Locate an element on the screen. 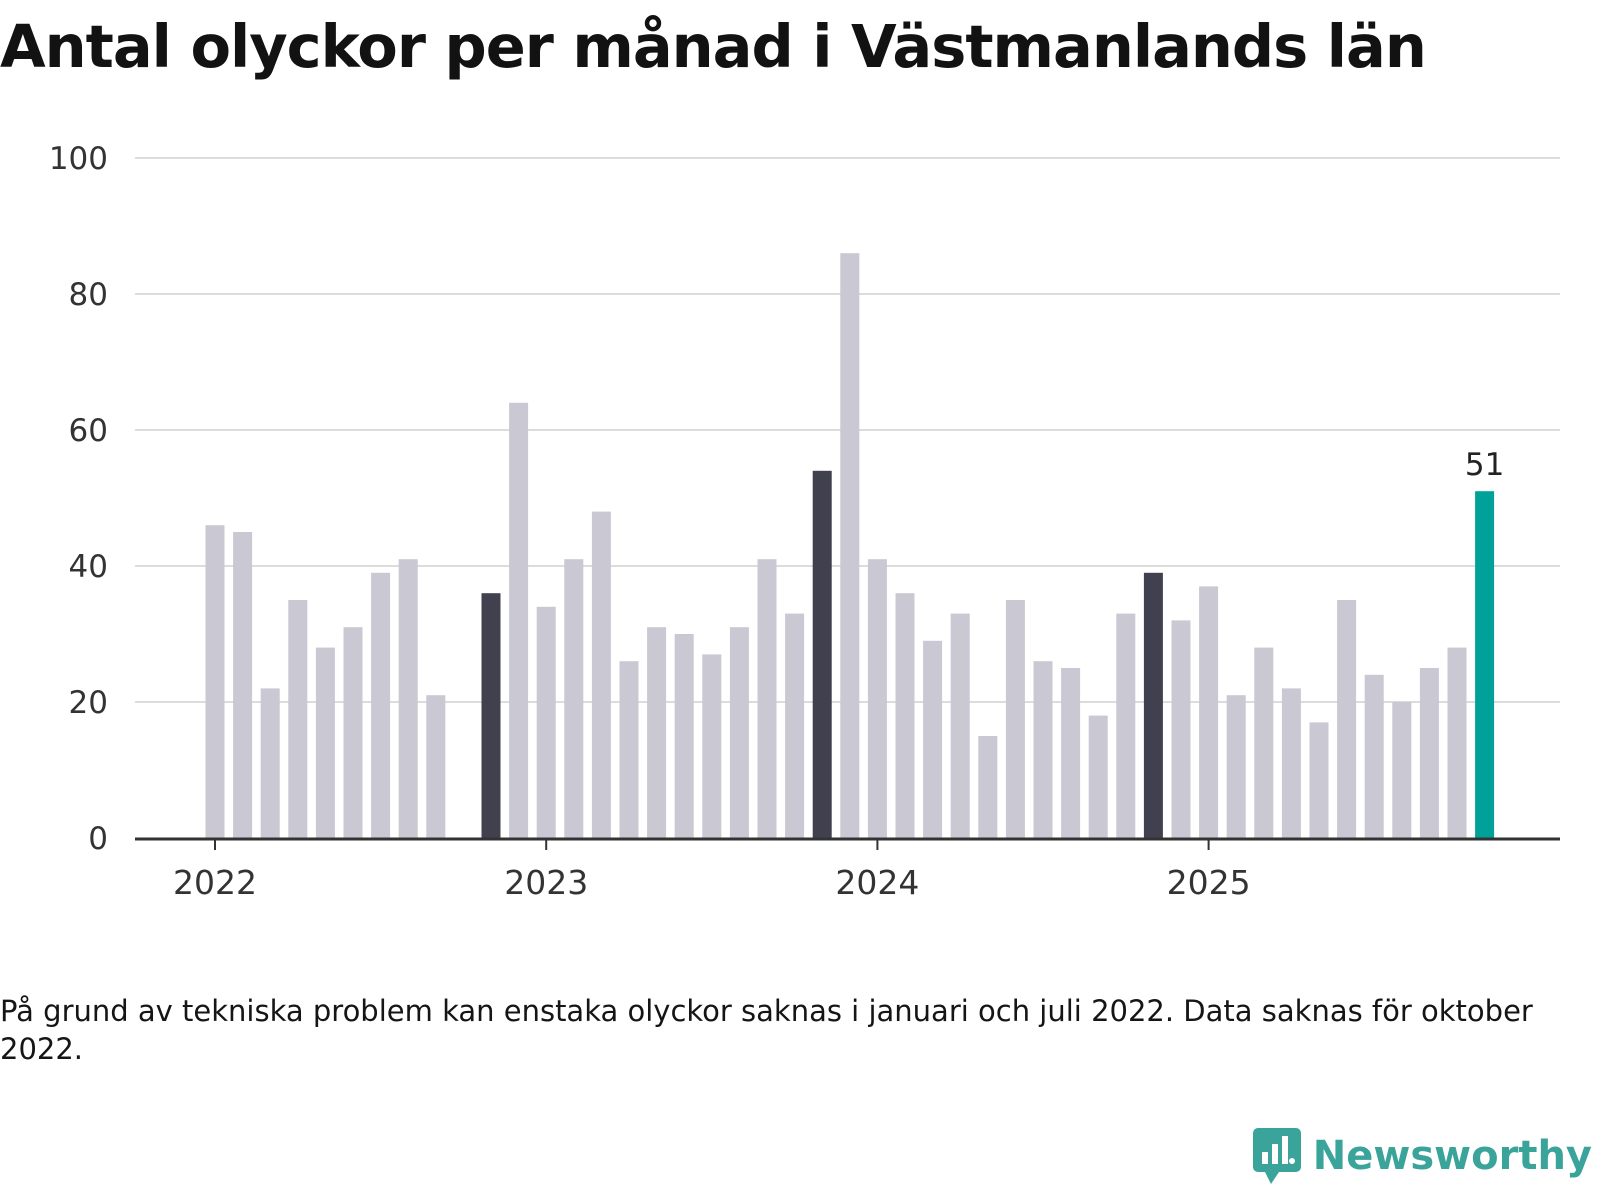  y-tick-label: 80 is located at coordinates (88, 295).